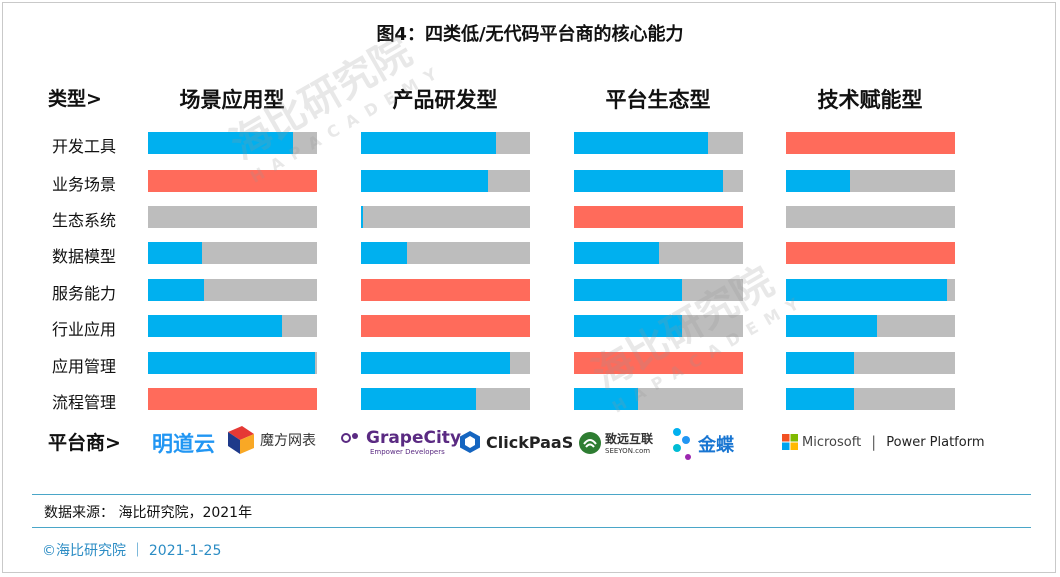  I want to click on category-label: 业务场景, so click(84, 184).